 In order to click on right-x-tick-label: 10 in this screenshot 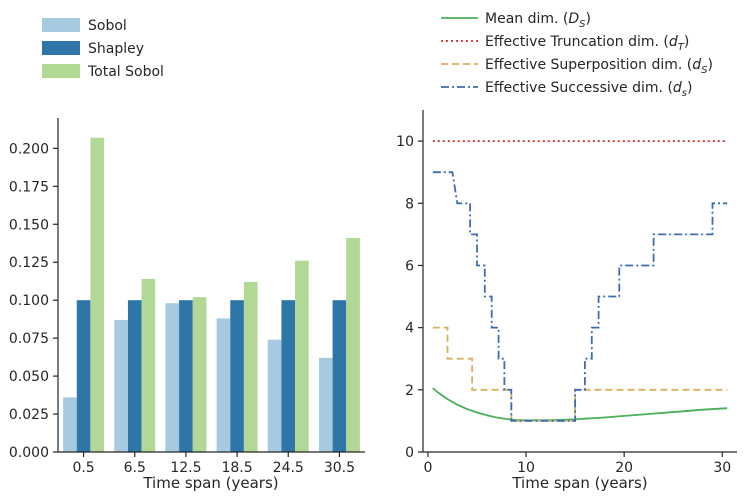, I will do `click(526, 468)`.